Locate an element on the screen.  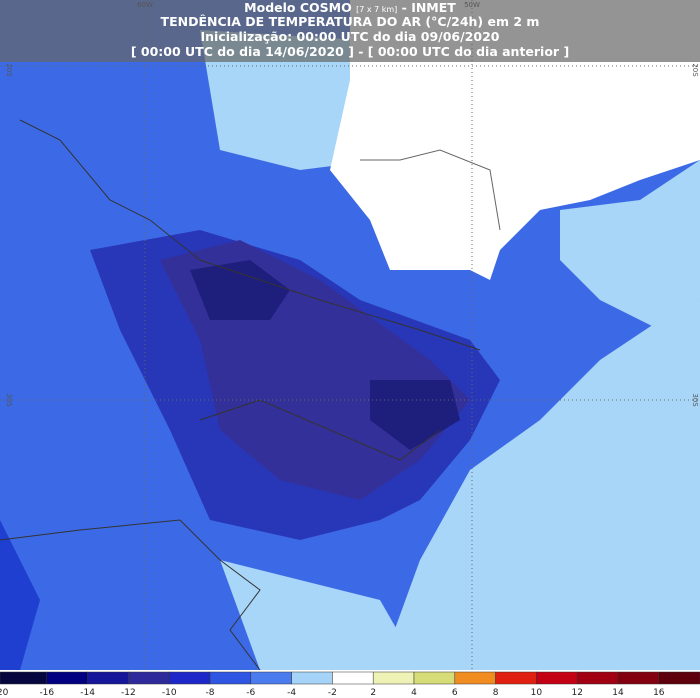
colorbar-label: 6 is located at coordinates (455, 693).